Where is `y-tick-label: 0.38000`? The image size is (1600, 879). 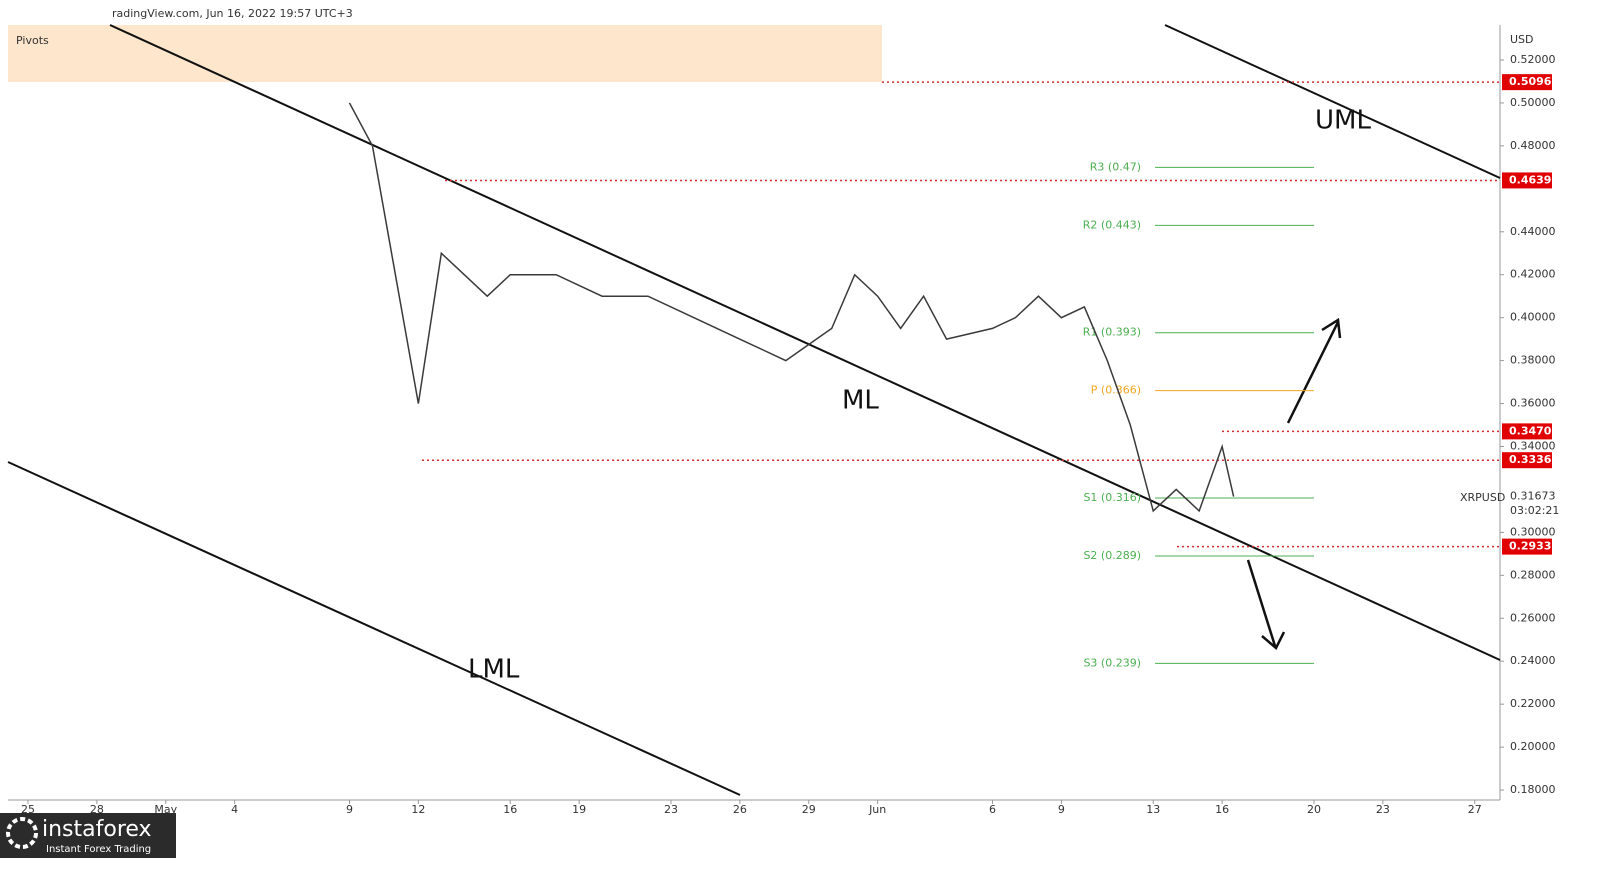 y-tick-label: 0.38000 is located at coordinates (1533, 360).